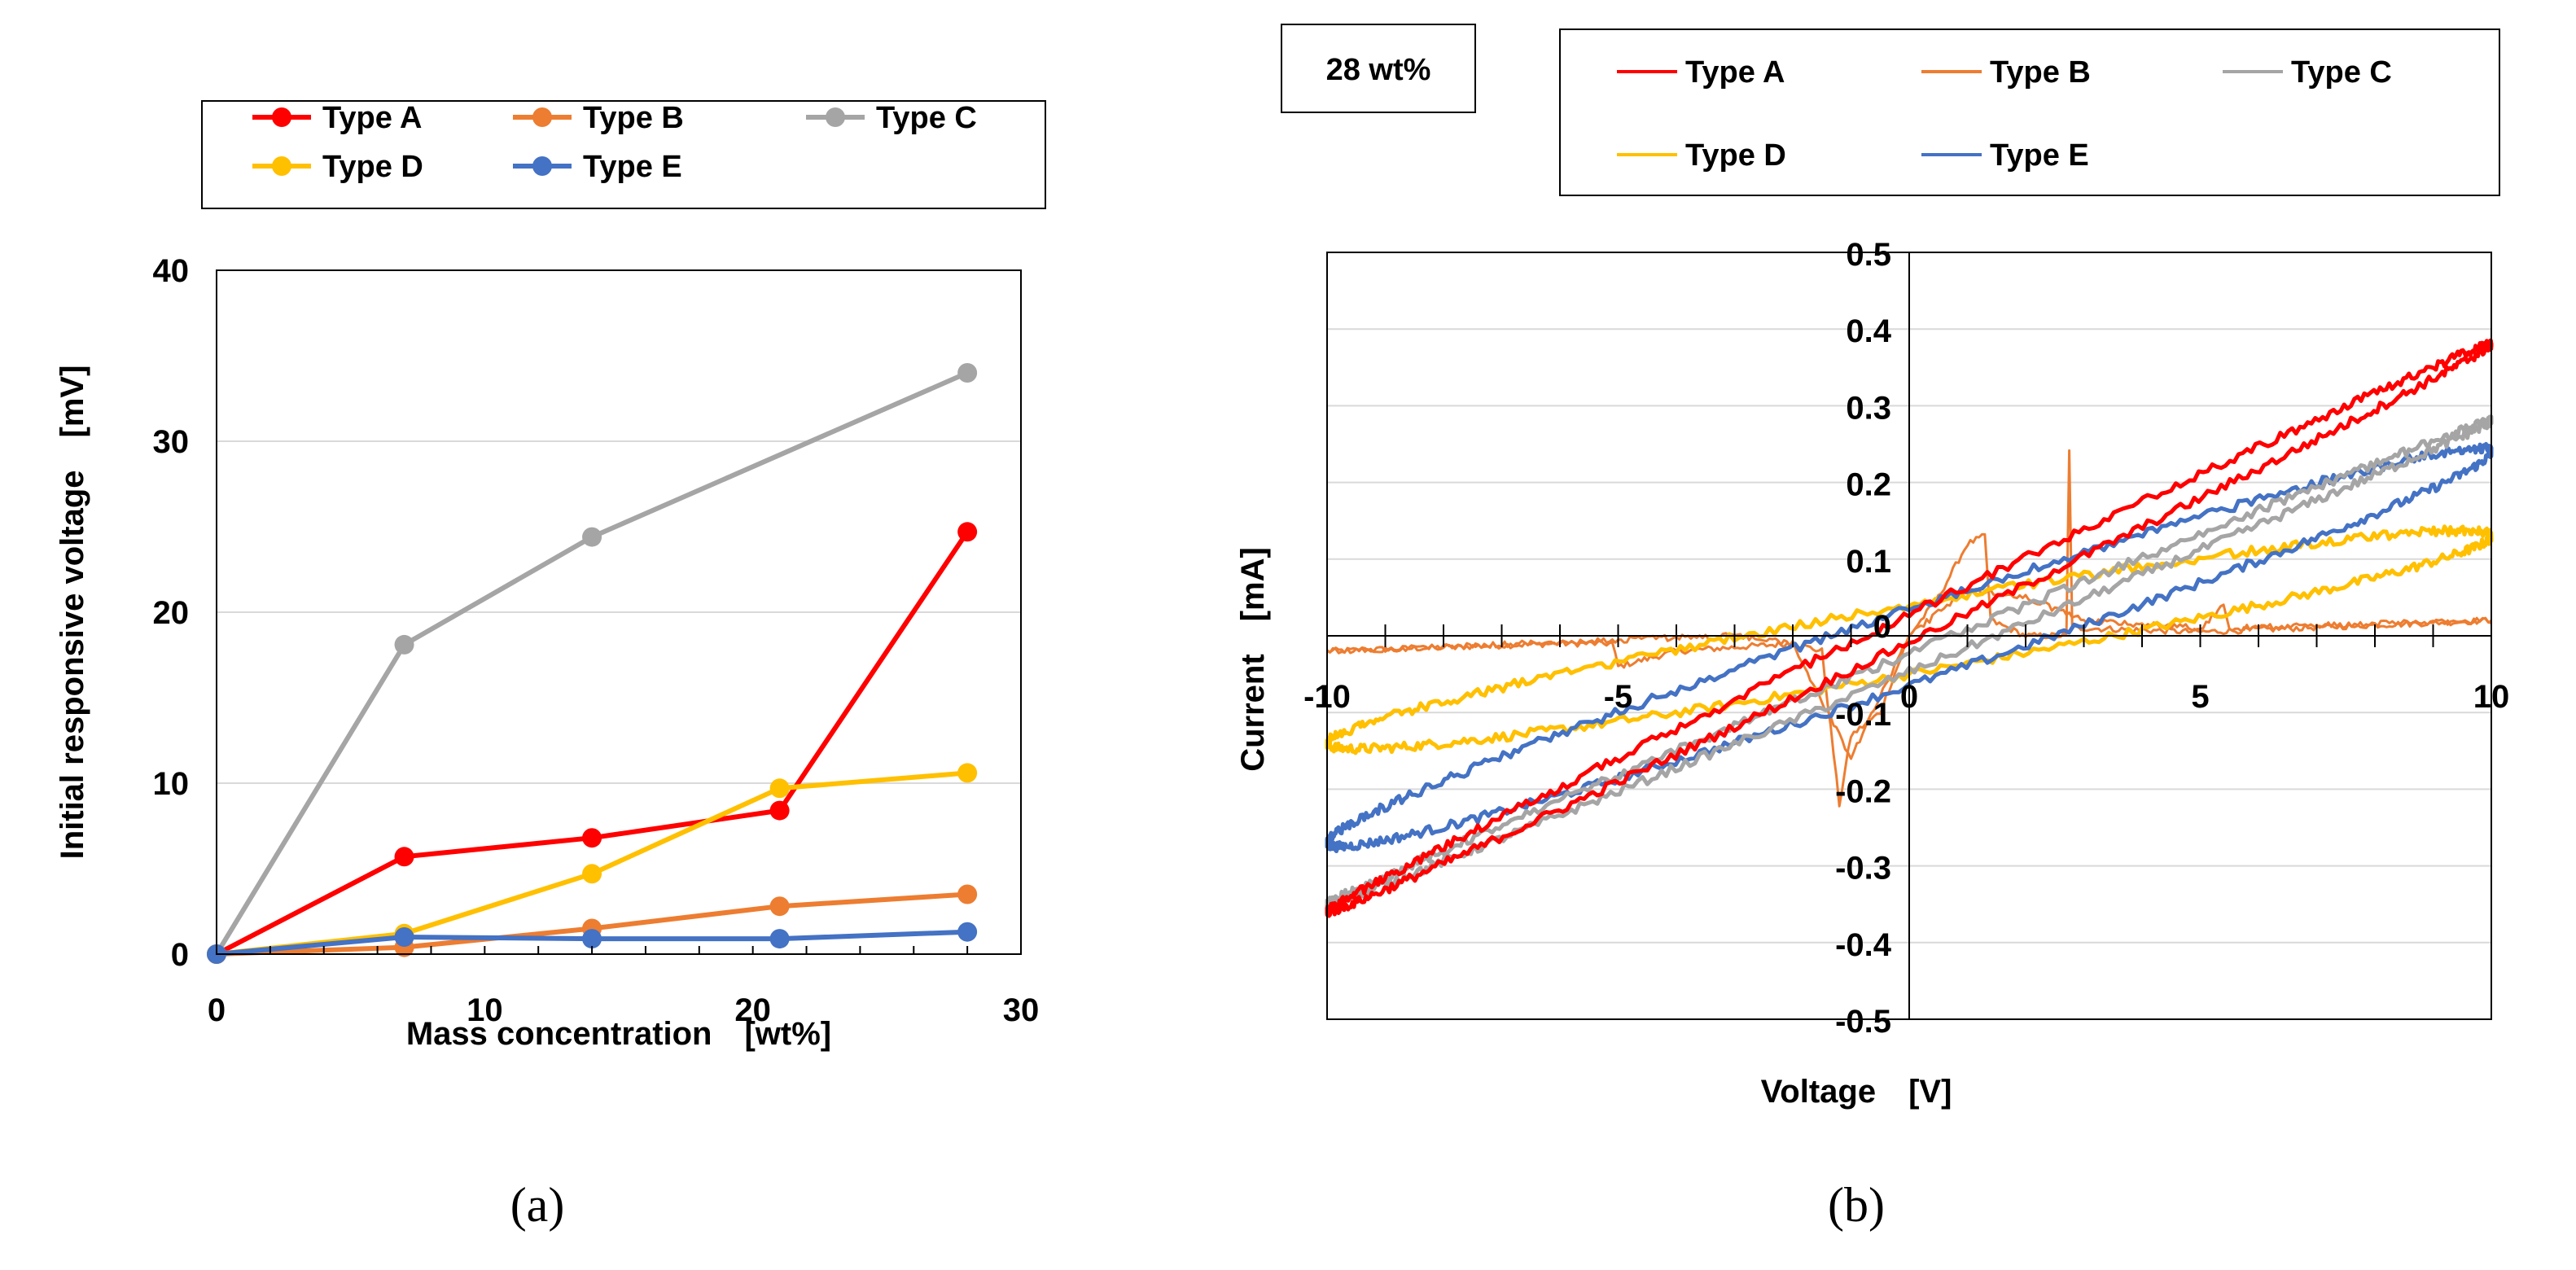  I want to click on y-tick-label: -0.5, so click(1863, 1022).